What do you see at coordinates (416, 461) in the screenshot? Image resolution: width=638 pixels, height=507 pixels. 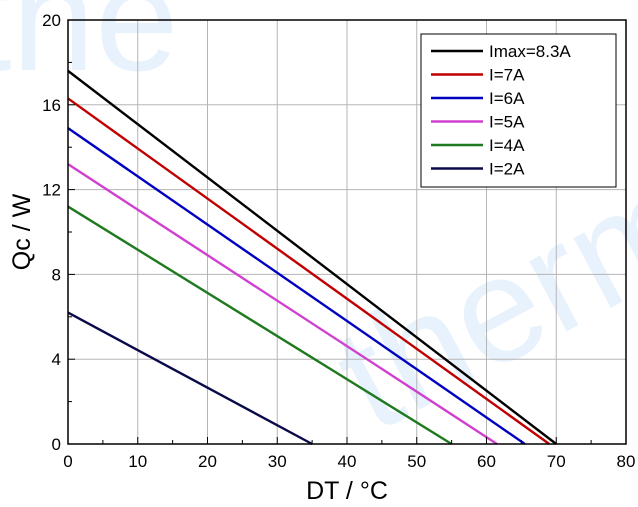 I see `x-tick-label: 50` at bounding box center [416, 461].